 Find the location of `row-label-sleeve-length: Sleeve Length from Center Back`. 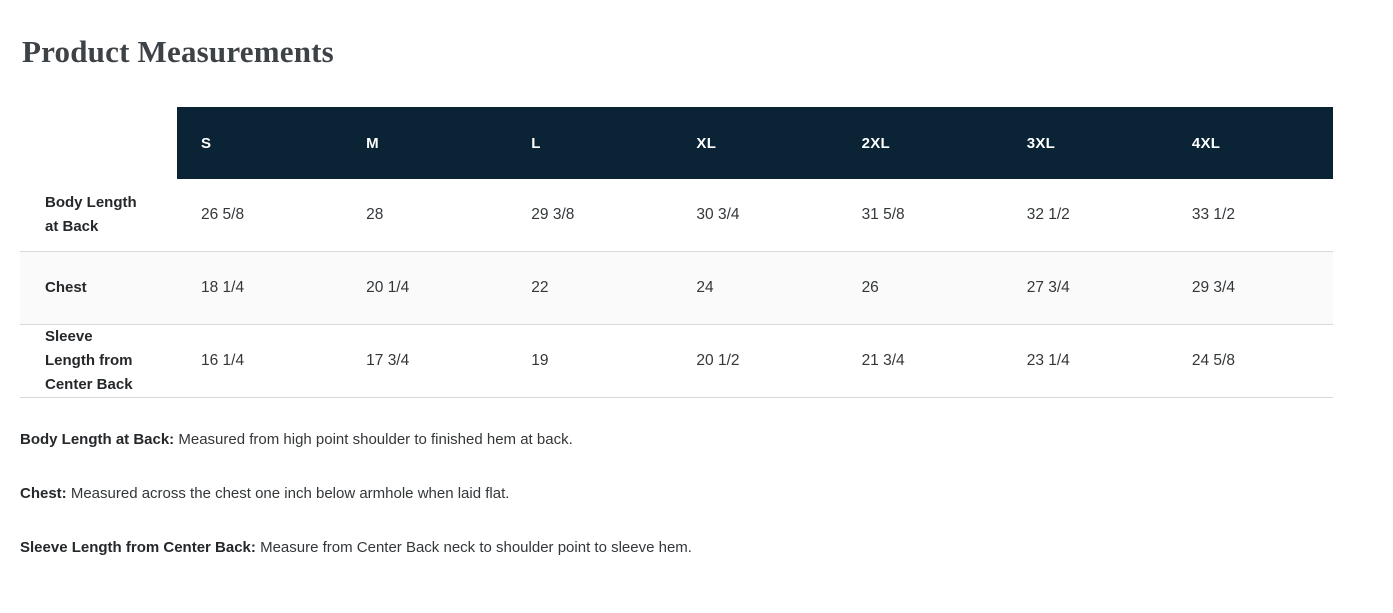

row-label-sleeve-length: Sleeve Length from Center Back is located at coordinates (89, 360).